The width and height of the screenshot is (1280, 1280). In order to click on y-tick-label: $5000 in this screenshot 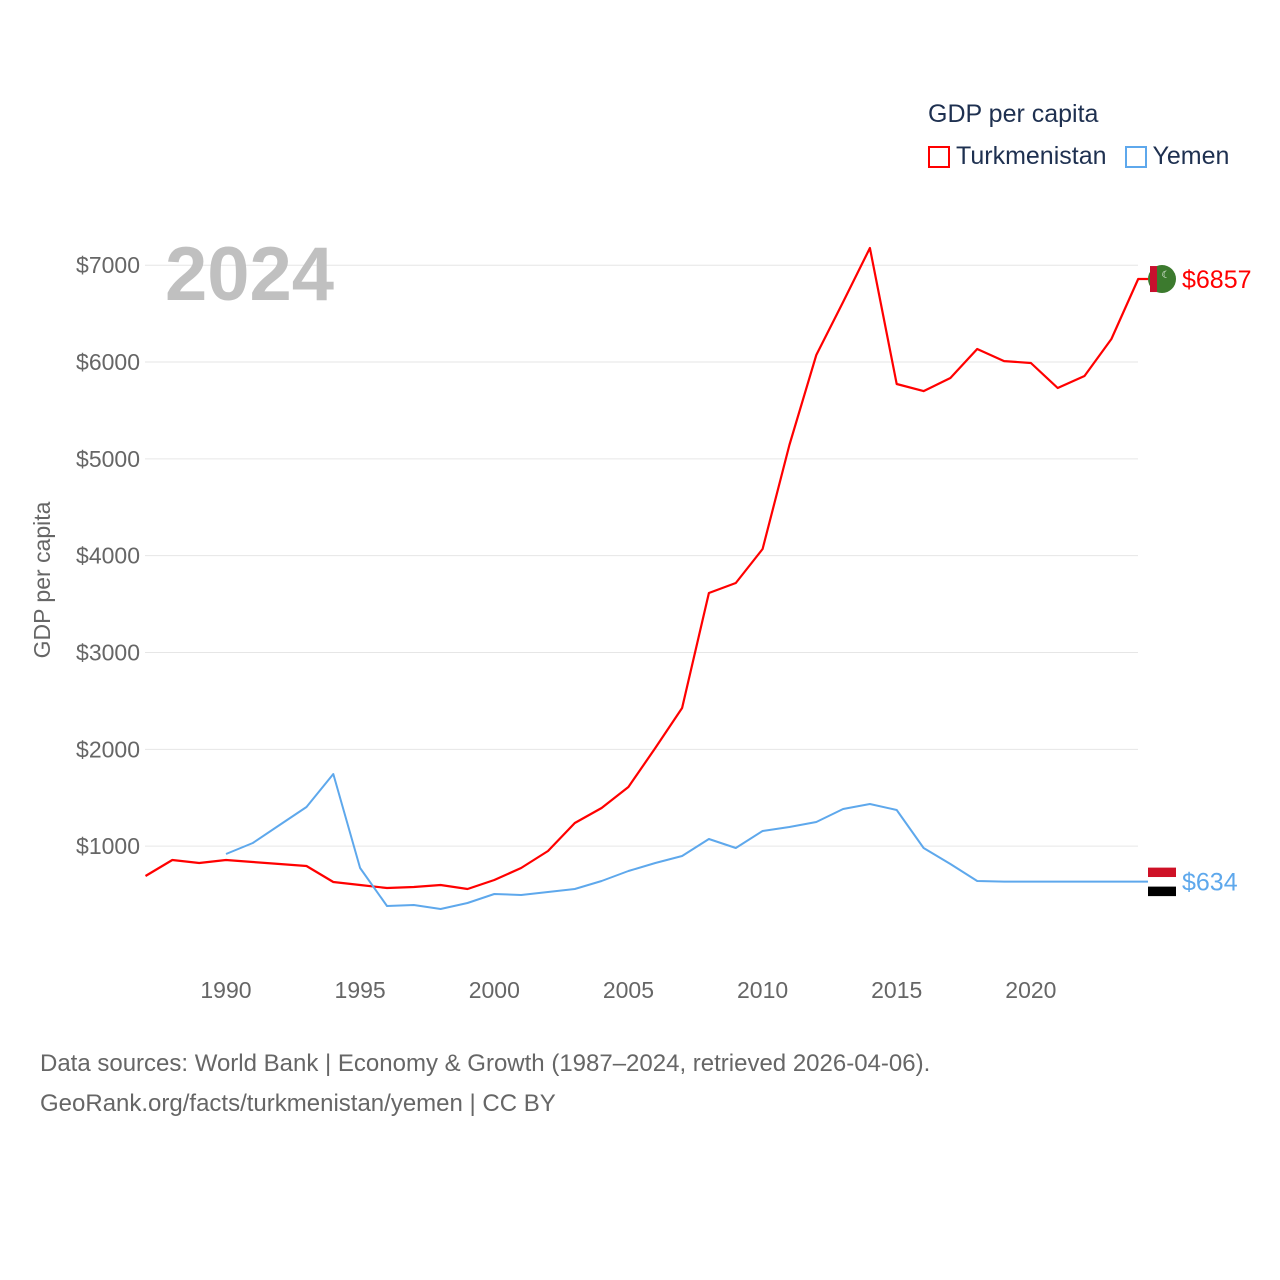, I will do `click(108, 459)`.